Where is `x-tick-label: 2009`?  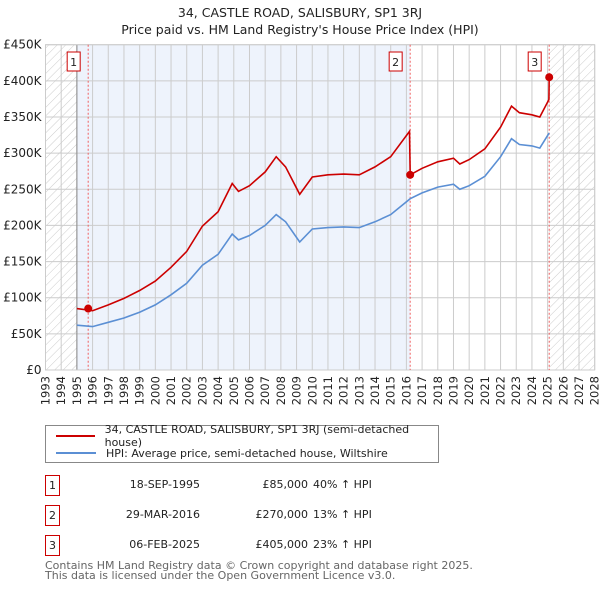
x-tick-label: 2009 is located at coordinates (297, 390).